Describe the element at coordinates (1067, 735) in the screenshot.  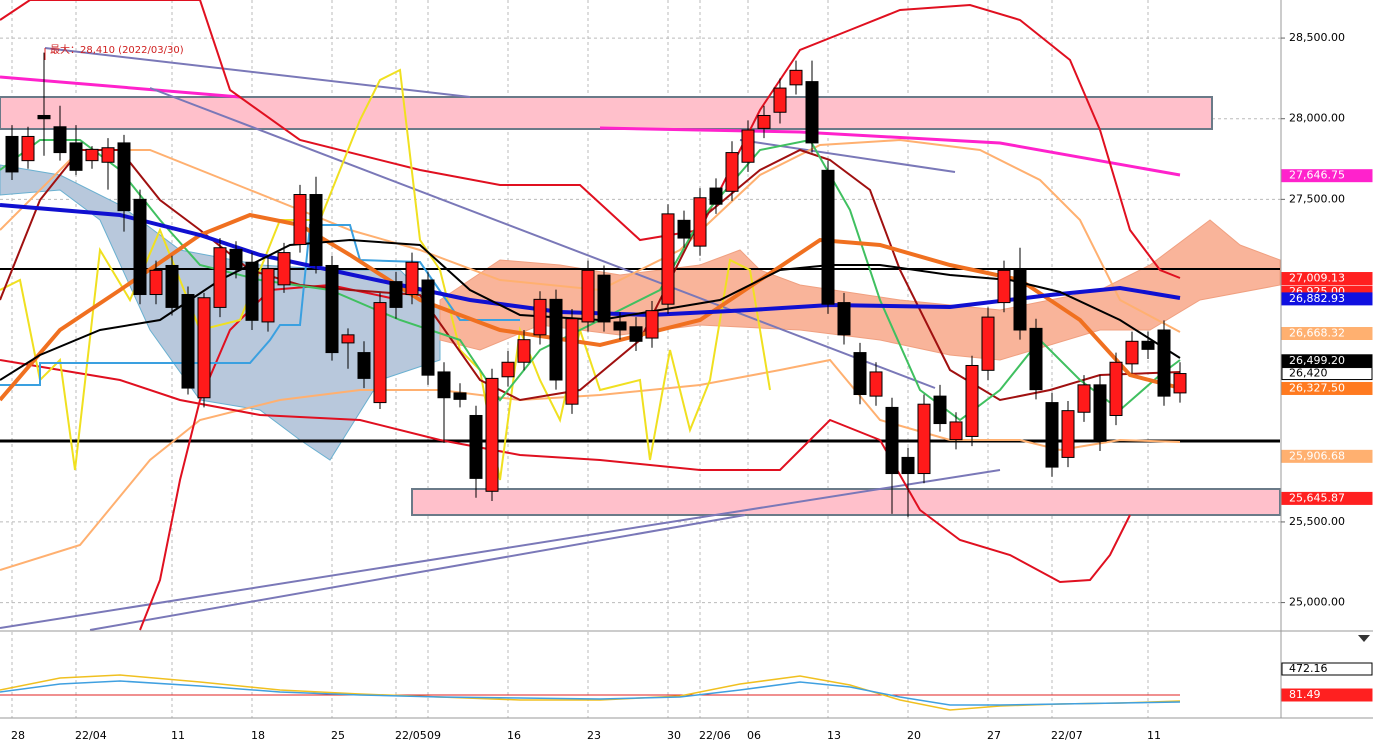
I see `x-tick-label: 22/07` at that location.